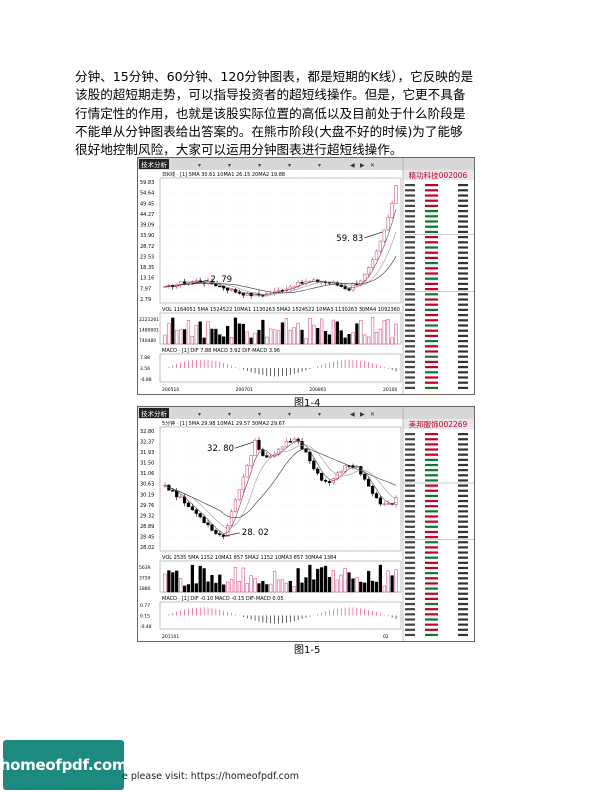 The image size is (612, 792). What do you see at coordinates (259, 414) in the screenshot?
I see `menu-dropdown-icon: ▾` at bounding box center [259, 414].